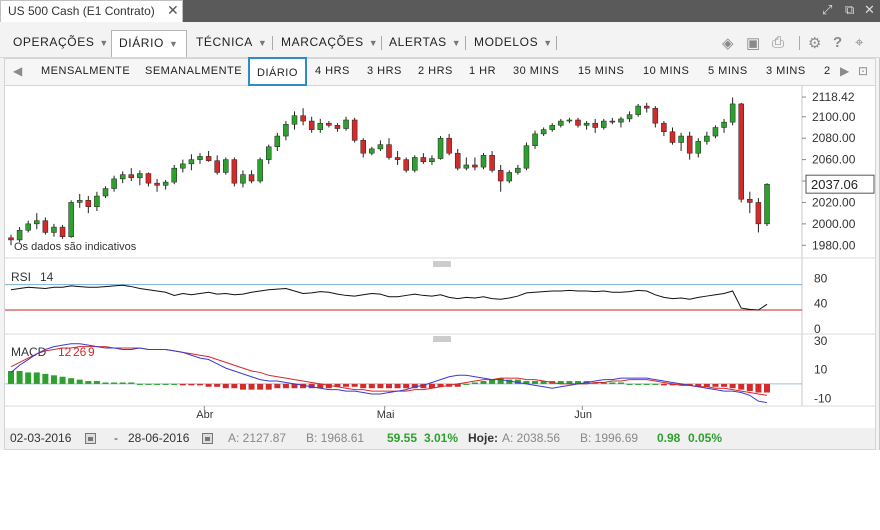  Describe the element at coordinates (753, 43) in the screenshot. I see `image-icon: ▣` at that location.